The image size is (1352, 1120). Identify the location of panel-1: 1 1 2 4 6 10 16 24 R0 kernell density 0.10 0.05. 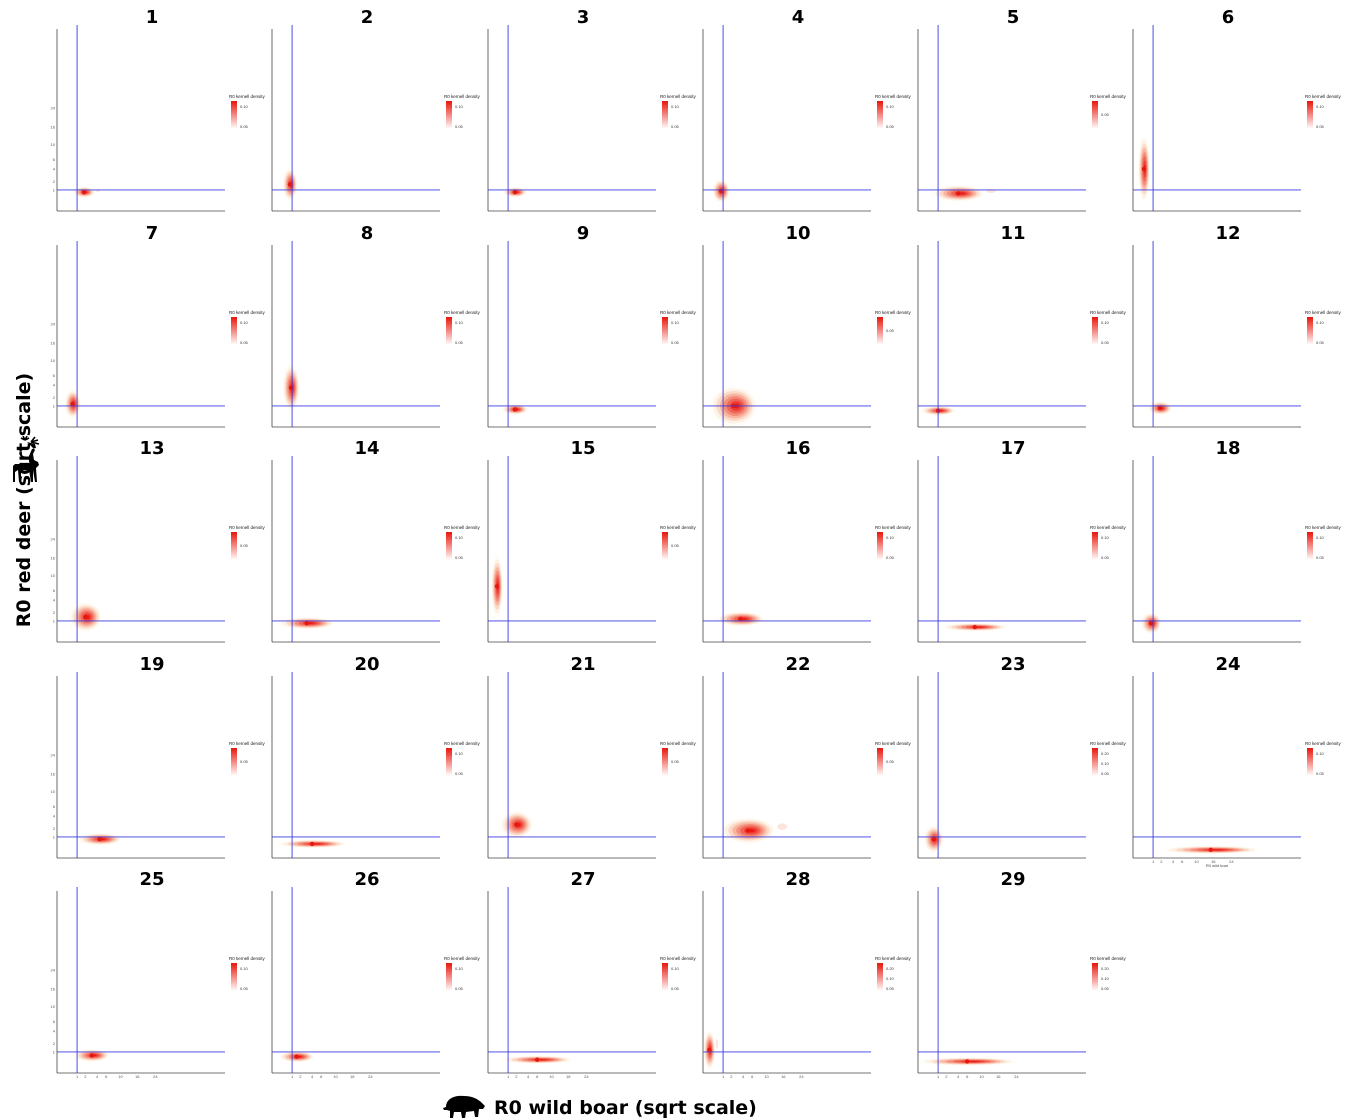
(161, 113).